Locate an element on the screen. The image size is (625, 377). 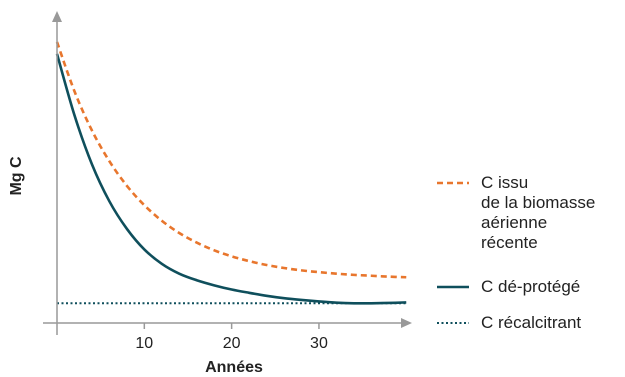
x-tick-label: 20 is located at coordinates (232, 343).